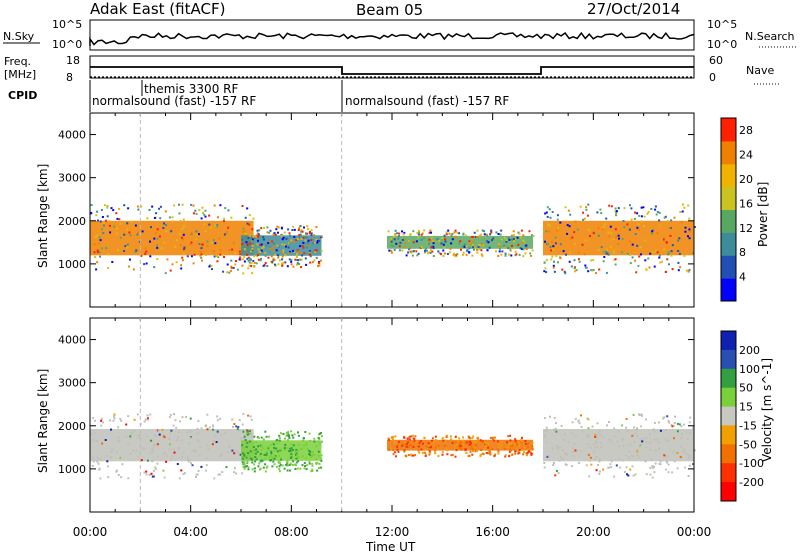 The width and height of the screenshot is (800, 554). What do you see at coordinates (633, 9) in the screenshot?
I see `date-title: 27/Oct/2014` at bounding box center [633, 9].